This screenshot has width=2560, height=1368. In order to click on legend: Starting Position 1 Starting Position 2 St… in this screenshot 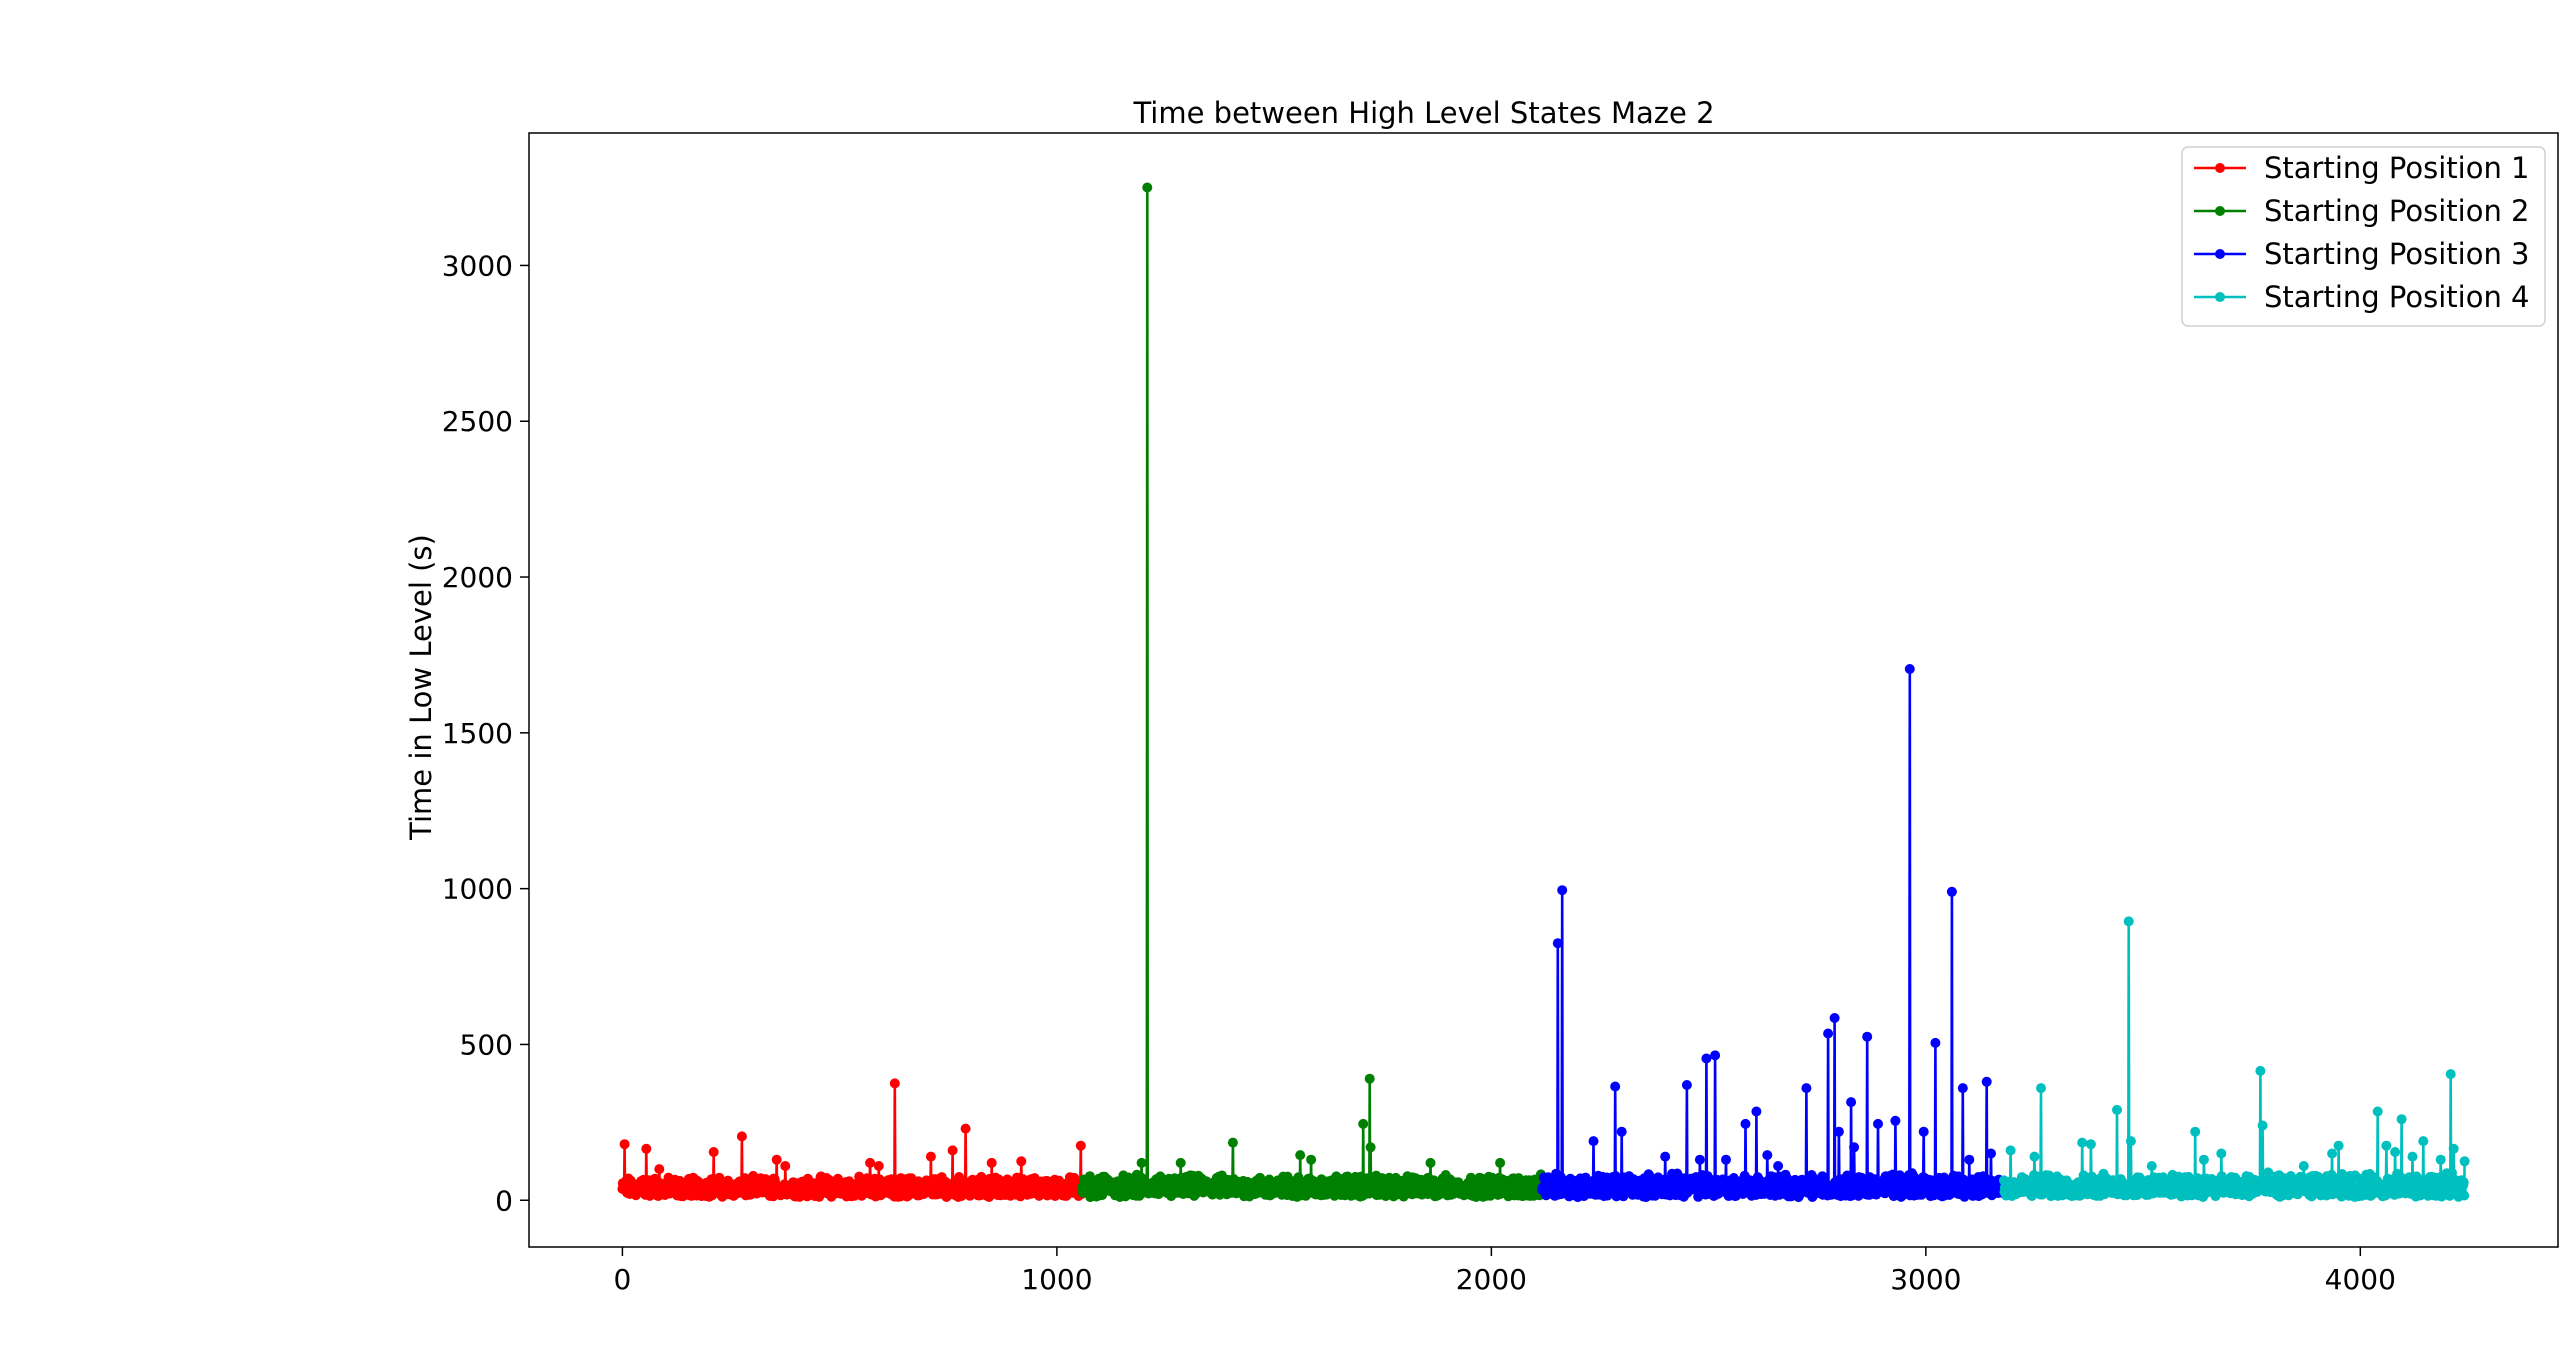, I will do `click(2363, 236)`.